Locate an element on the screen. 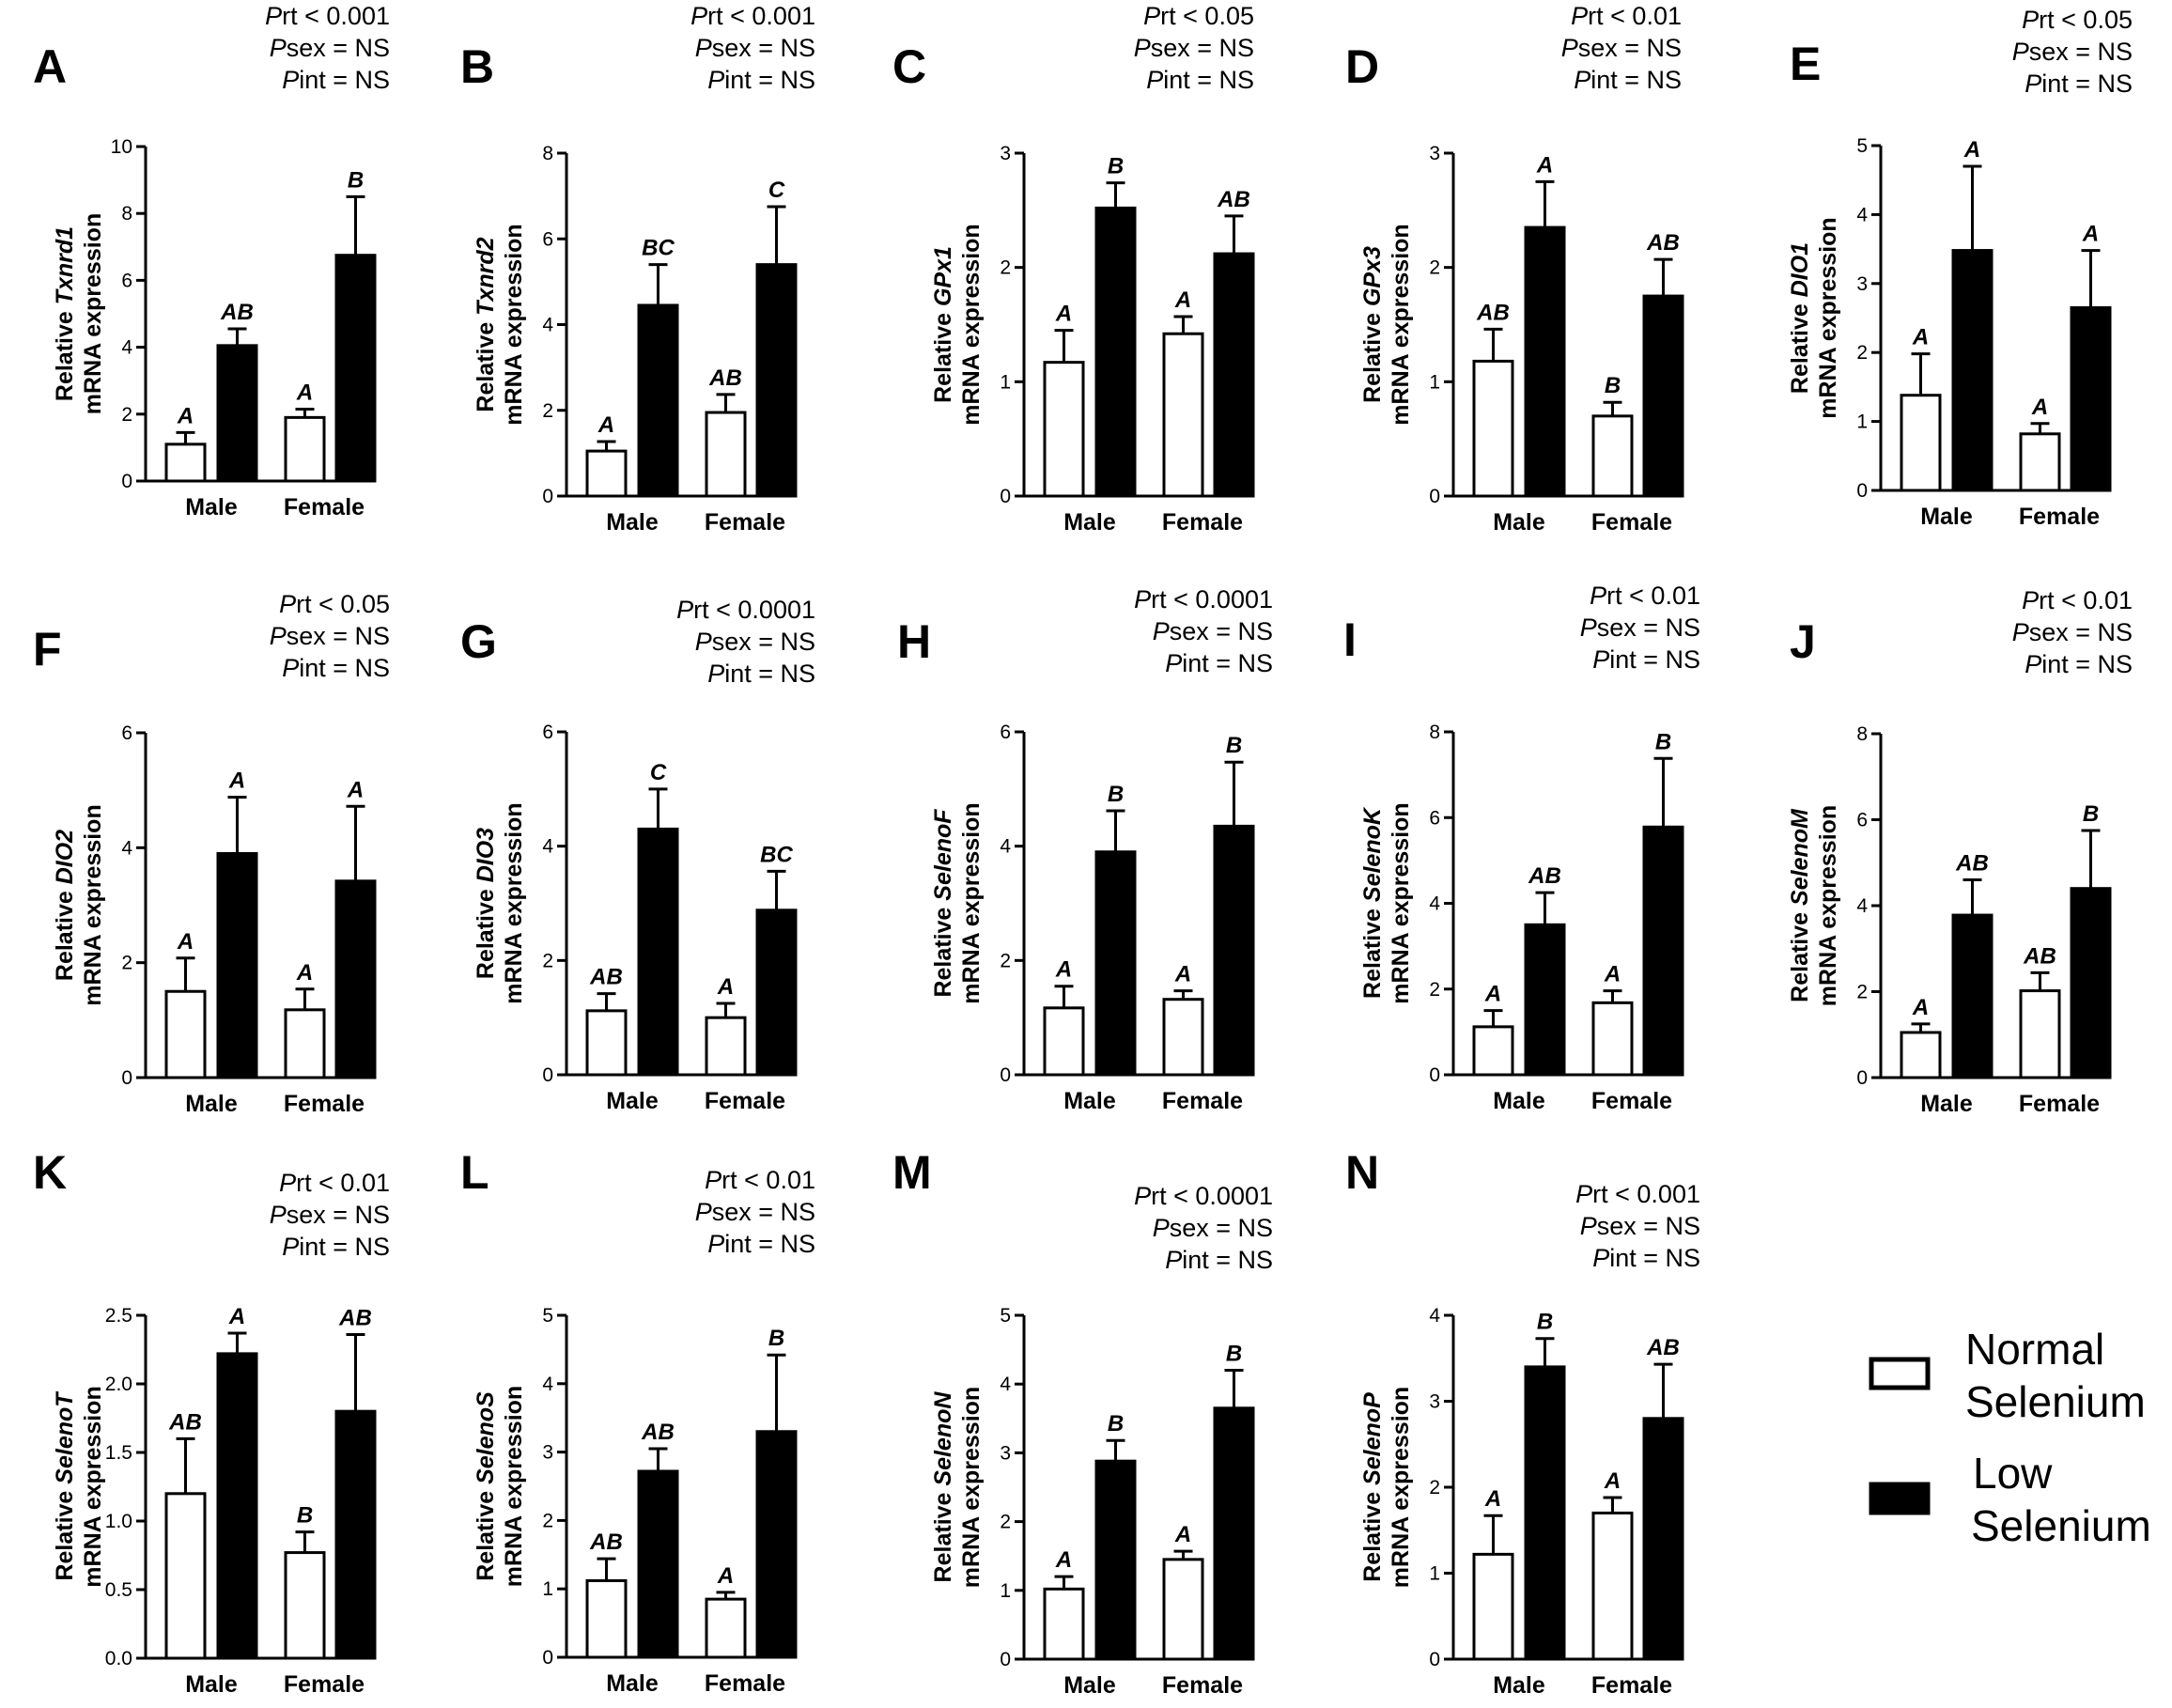 The image size is (2172, 1708). y-axis-label-gene: SelenoN is located at coordinates (943, 1438).